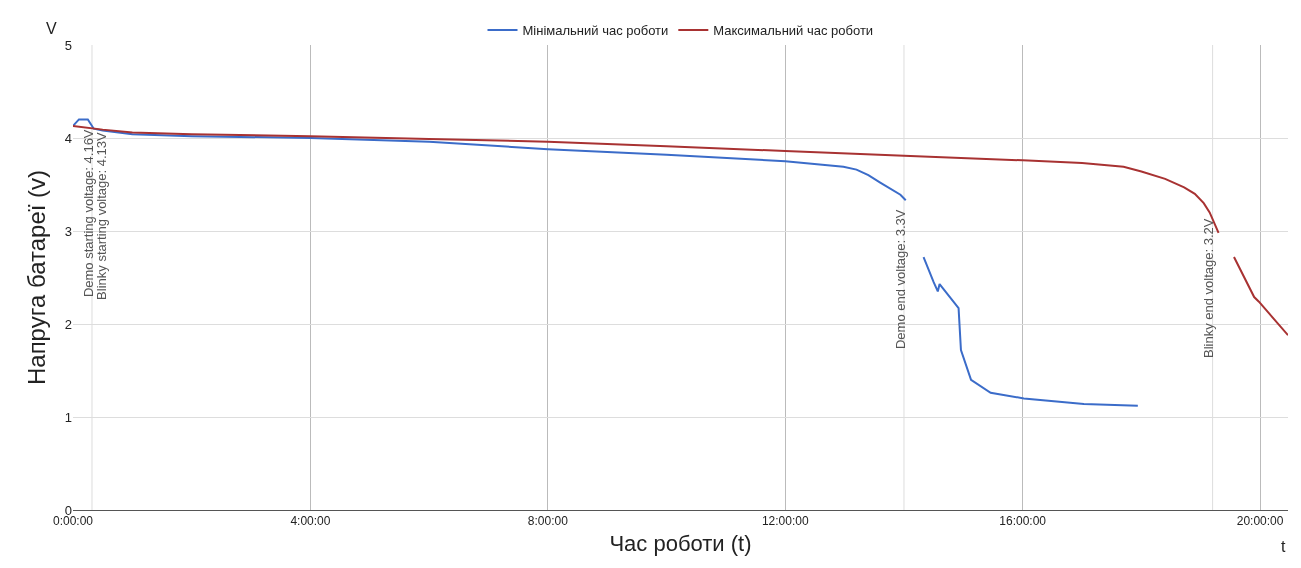 This screenshot has height=568, width=1301. I want to click on legend-label: Мінімальний час роботи, so click(595, 31).